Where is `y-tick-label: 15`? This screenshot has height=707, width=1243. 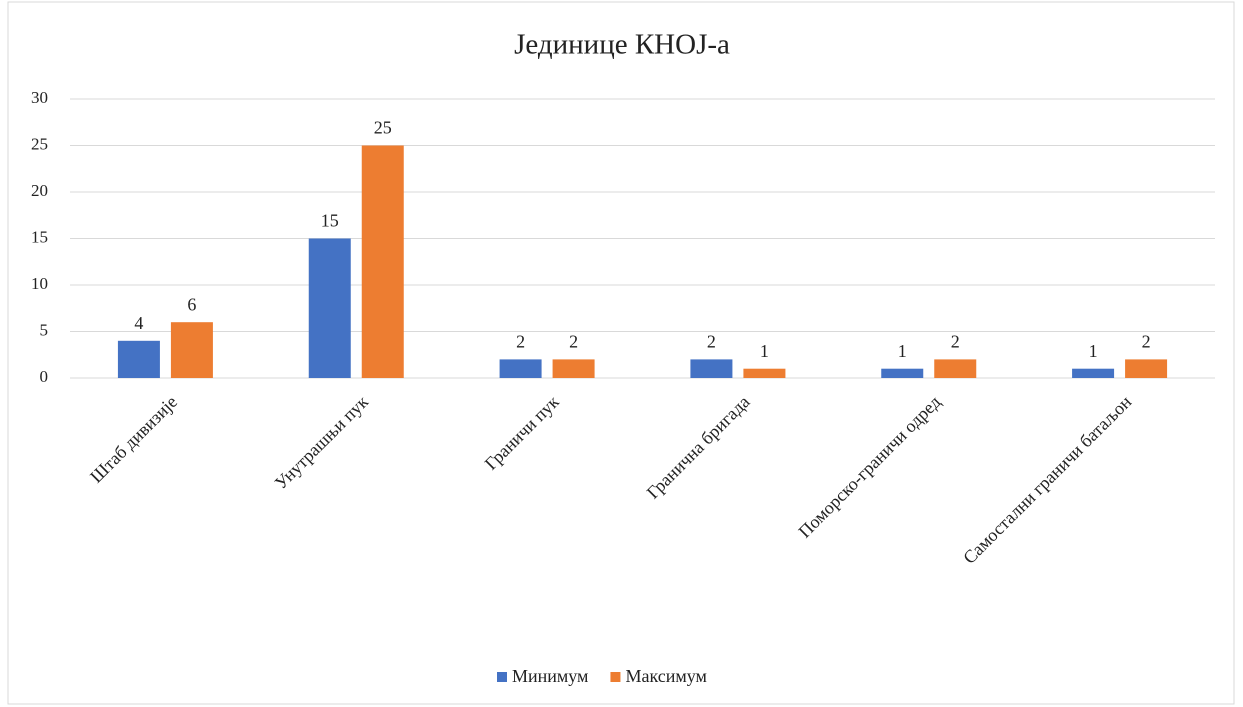
y-tick-label: 15 is located at coordinates (39, 236).